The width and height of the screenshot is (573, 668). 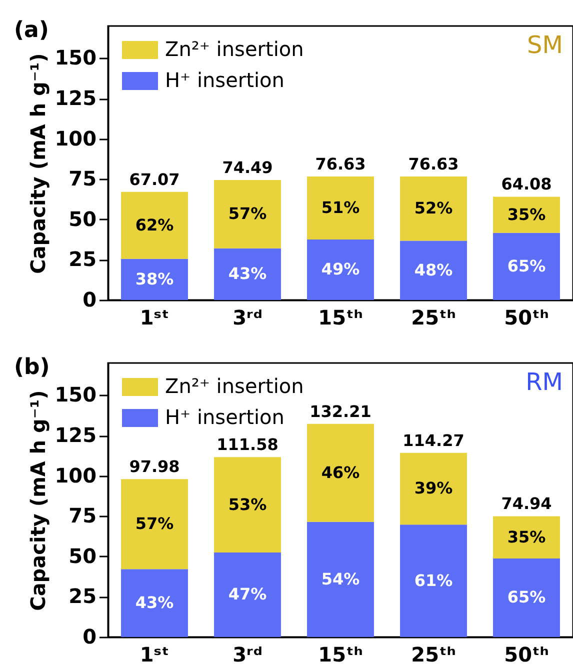 What do you see at coordinates (433, 440) in the screenshot?
I see `total-label: 114.27` at bounding box center [433, 440].